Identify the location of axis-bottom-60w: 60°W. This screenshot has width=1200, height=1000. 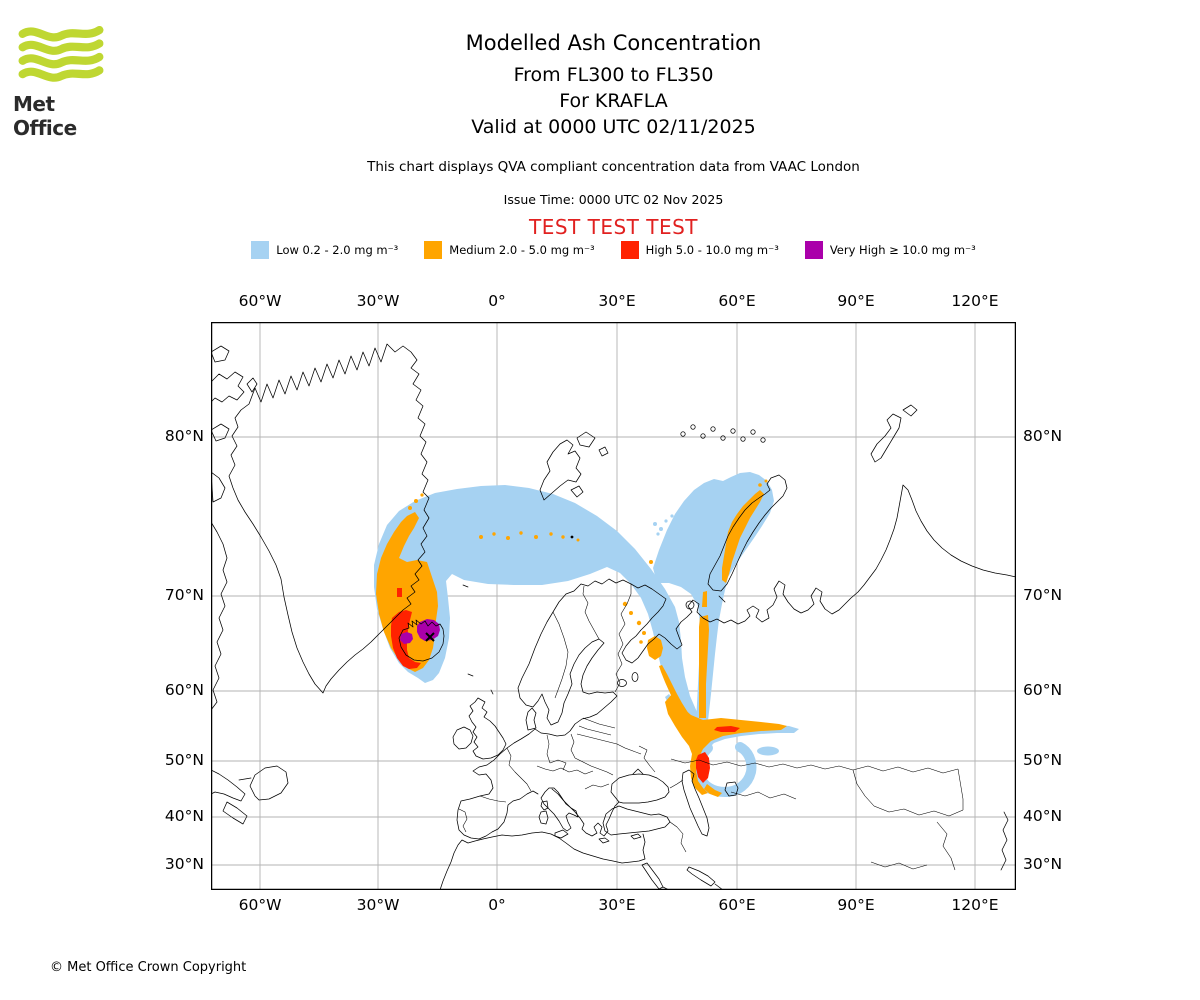
(260, 905).